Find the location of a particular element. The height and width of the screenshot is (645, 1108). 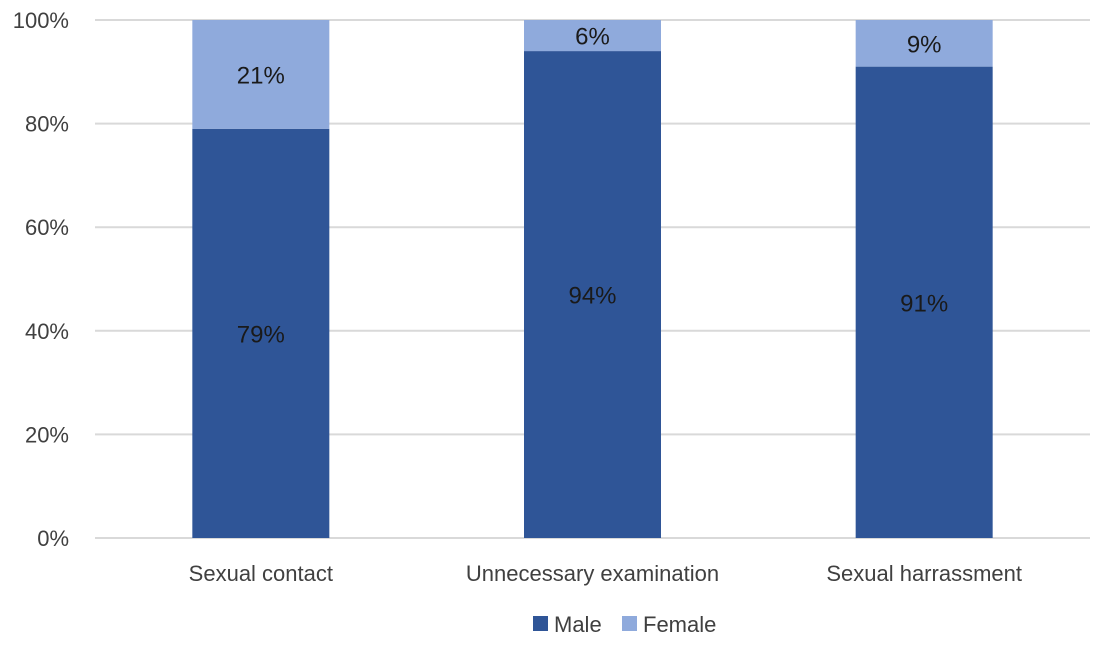

data-label-female-1: 6% is located at coordinates (592, 37).